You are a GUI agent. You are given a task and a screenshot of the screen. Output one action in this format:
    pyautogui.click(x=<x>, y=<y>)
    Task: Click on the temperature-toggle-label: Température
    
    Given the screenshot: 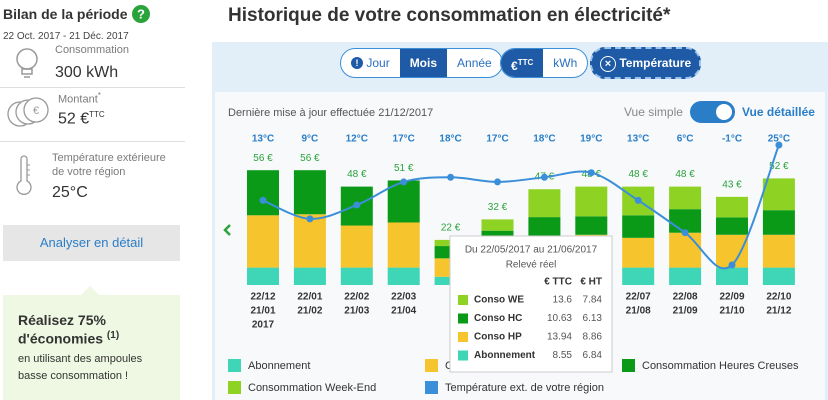 What is the action you would take?
    pyautogui.click(x=655, y=63)
    